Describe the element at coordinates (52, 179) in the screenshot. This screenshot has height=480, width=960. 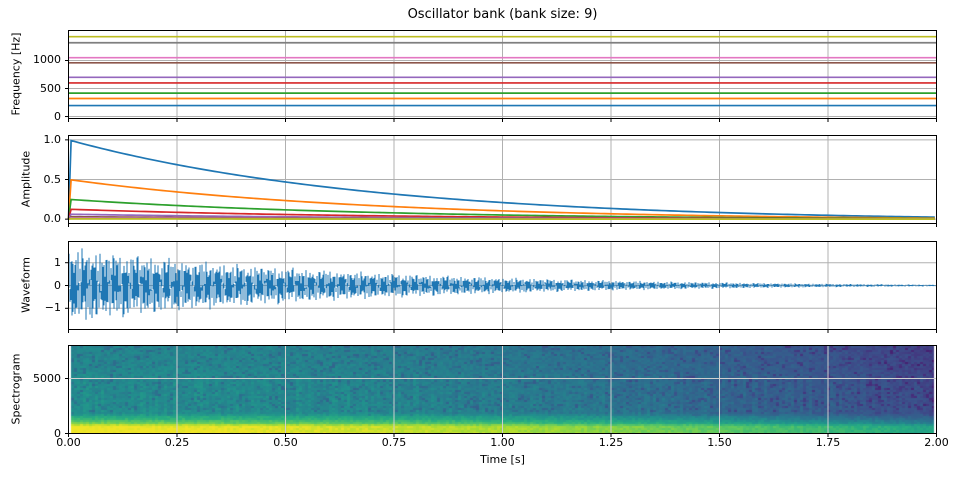
I see `amplitude-ytick-label: 0.5` at that location.